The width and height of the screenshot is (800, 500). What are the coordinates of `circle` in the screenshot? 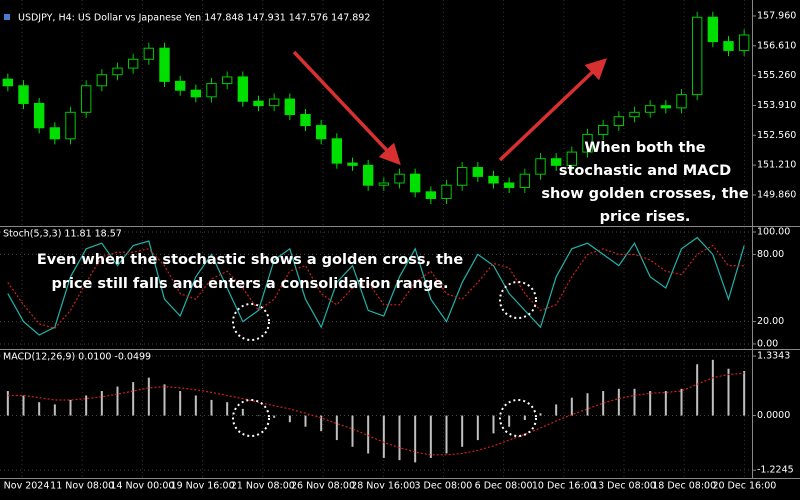 It's located at (518, 418).